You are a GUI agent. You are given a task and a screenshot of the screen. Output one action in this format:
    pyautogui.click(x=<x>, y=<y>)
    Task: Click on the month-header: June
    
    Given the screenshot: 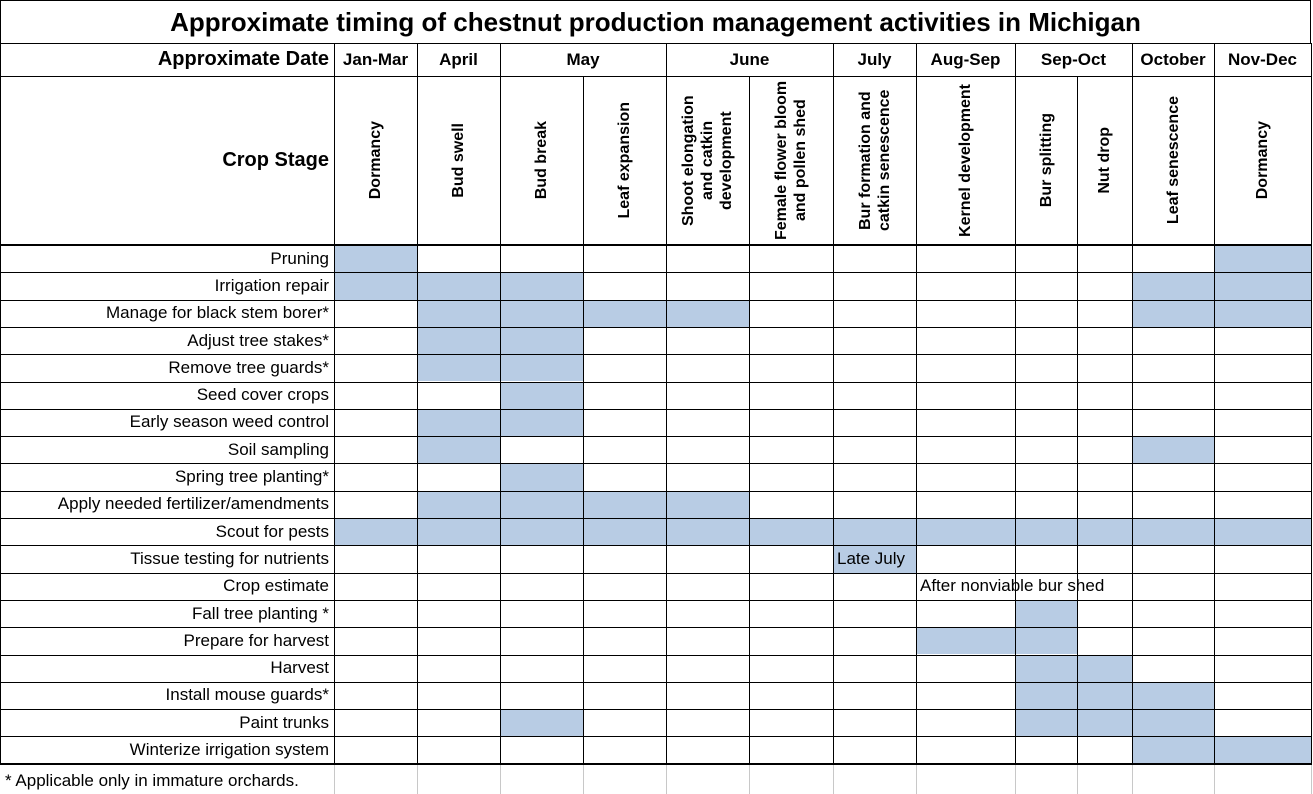 What is the action you would take?
    pyautogui.click(x=749, y=59)
    